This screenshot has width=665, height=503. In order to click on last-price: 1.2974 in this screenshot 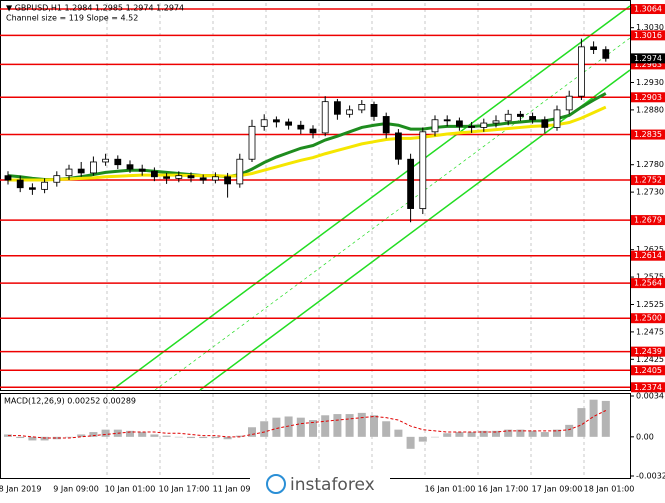, I will do `click(648, 58)`.